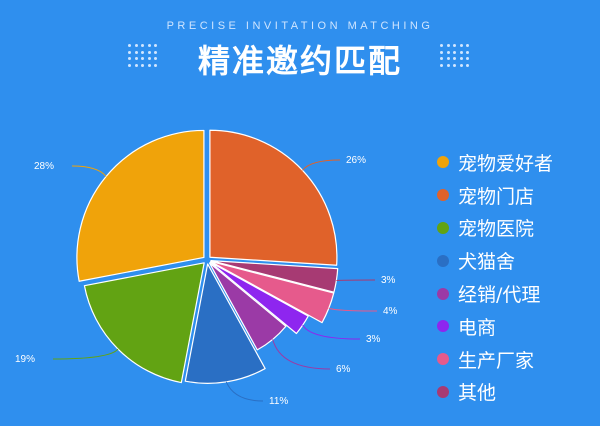 The width and height of the screenshot is (600, 426). Describe the element at coordinates (506, 163) in the screenshot. I see `legend-label: 宠物爱好者` at that location.